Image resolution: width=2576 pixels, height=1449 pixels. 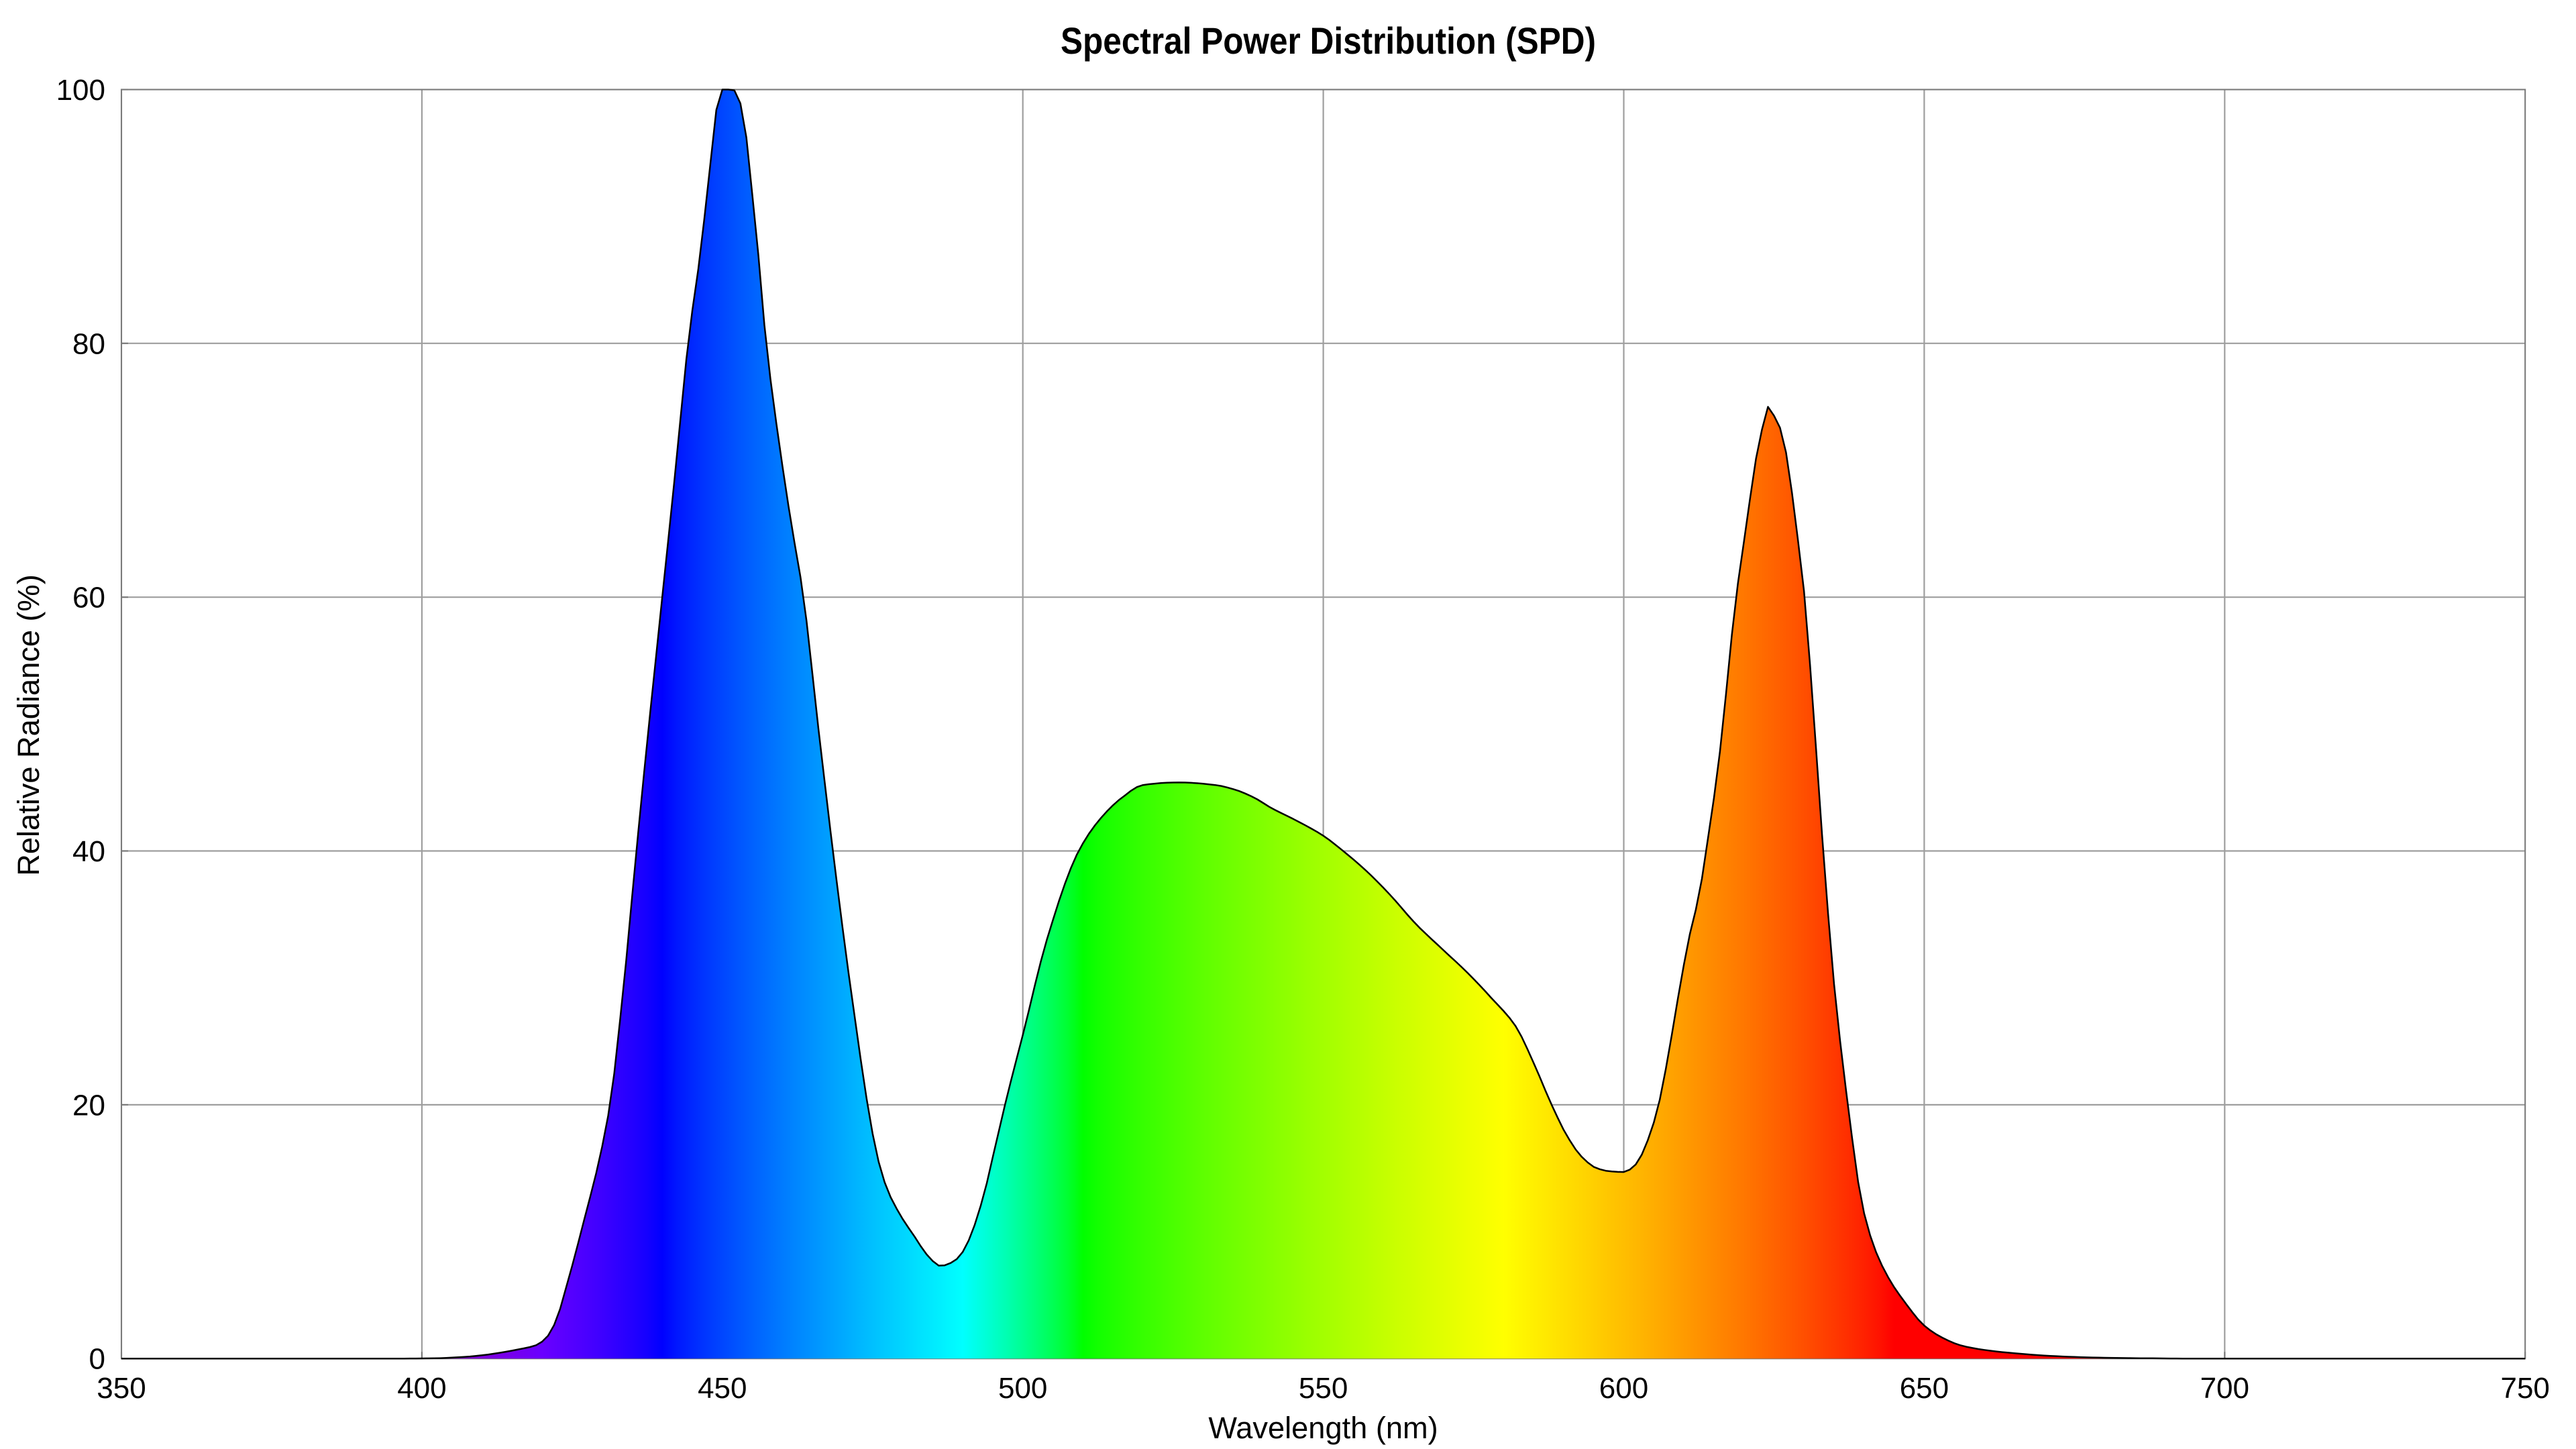 I want to click on svg-text:Spectral Power Distribution (S: Spectral Power Distribution (SPD), so click(x=1328, y=40).